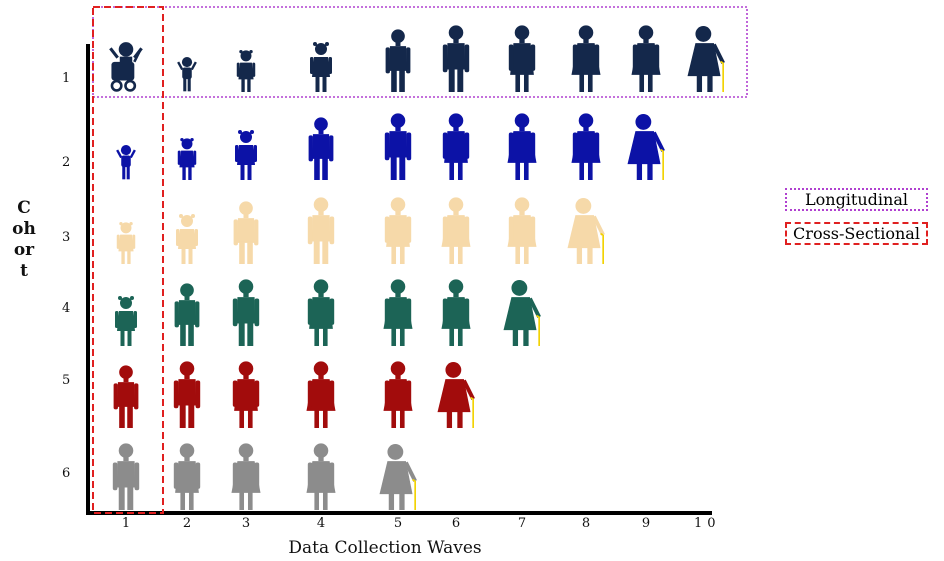 The height and width of the screenshot is (561, 944). Describe the element at coordinates (586, 523) in the screenshot. I see `x-tick-label: 8` at that location.